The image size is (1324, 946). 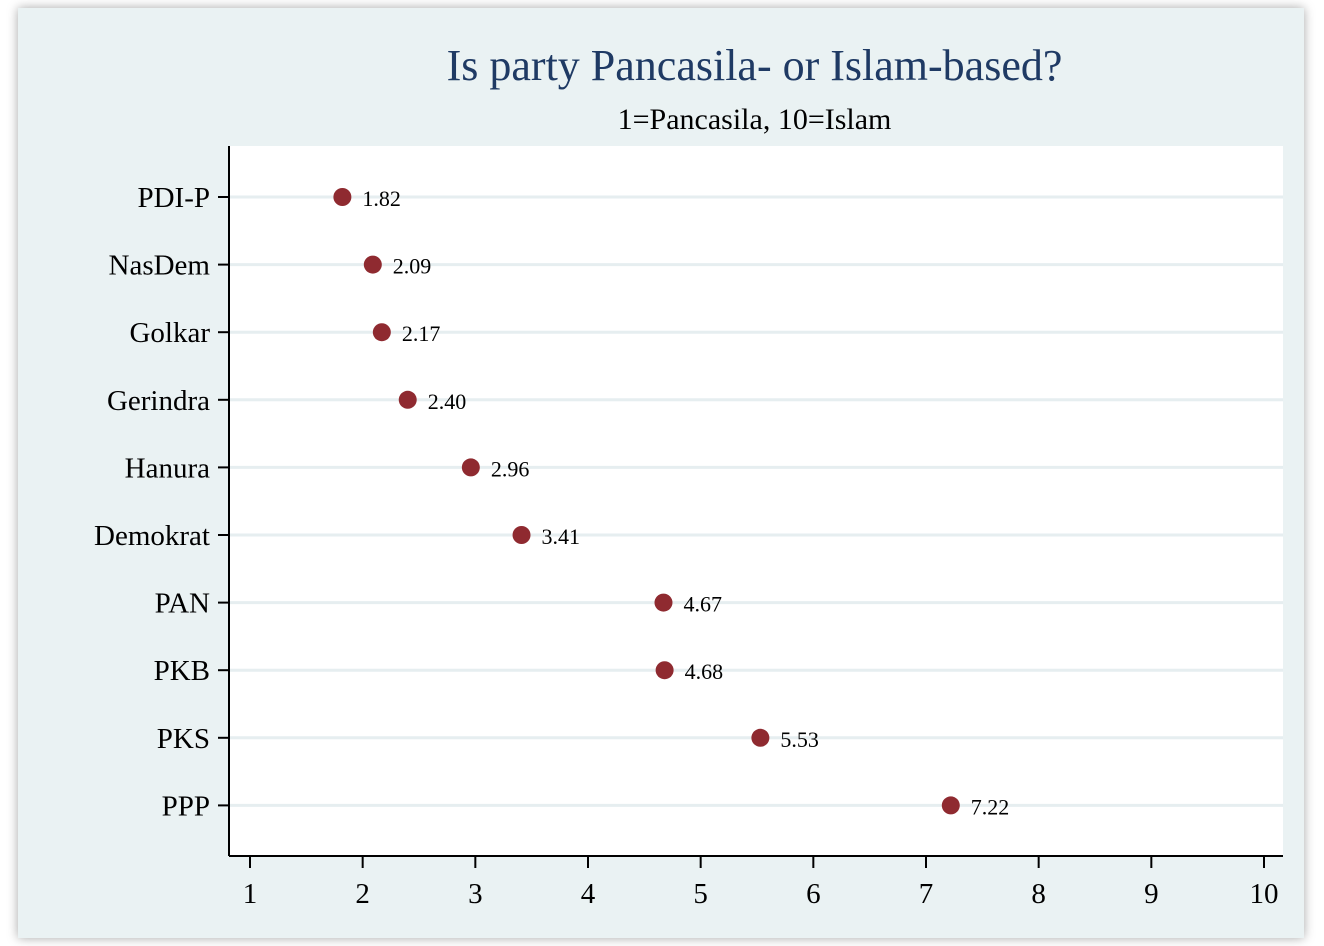 I want to click on y-tick-label-nasdem: NasDem, so click(x=160, y=266).